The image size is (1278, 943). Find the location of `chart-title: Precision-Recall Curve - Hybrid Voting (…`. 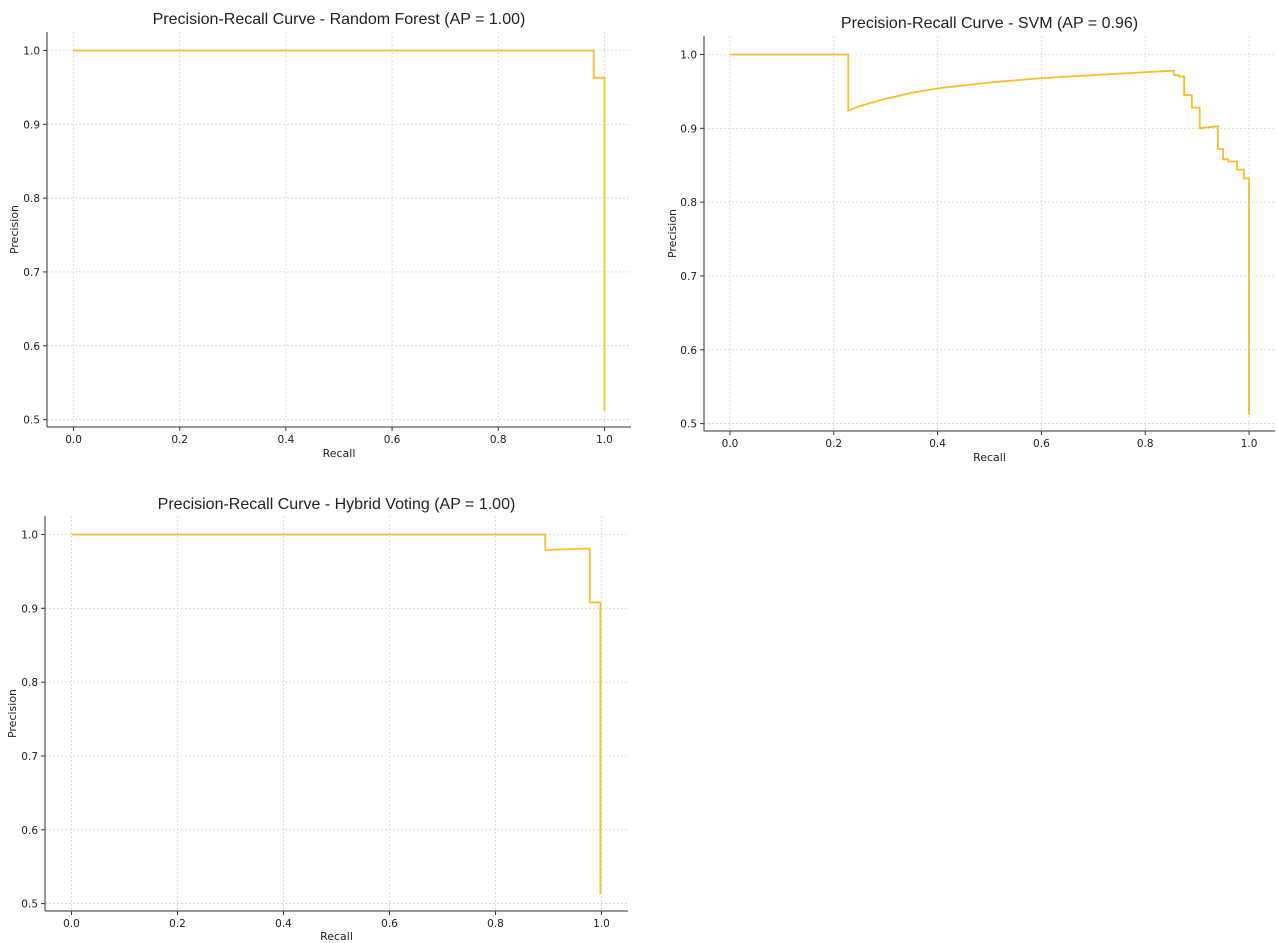

chart-title: Precision-Recall Curve - Hybrid Voting (… is located at coordinates (337, 504).